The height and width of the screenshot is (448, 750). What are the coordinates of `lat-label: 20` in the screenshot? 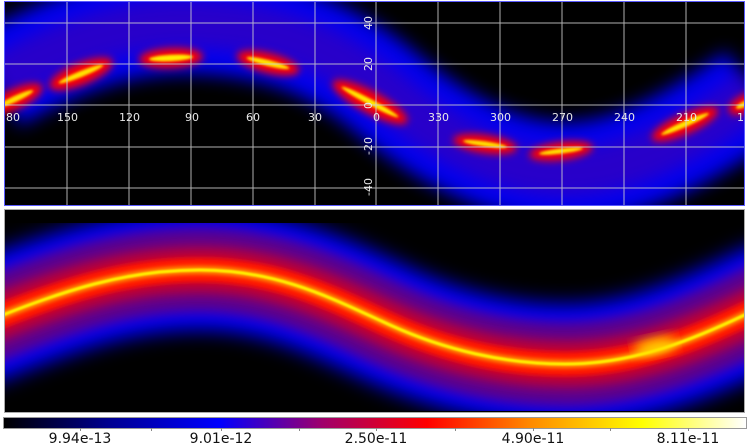 It's located at (368, 64).